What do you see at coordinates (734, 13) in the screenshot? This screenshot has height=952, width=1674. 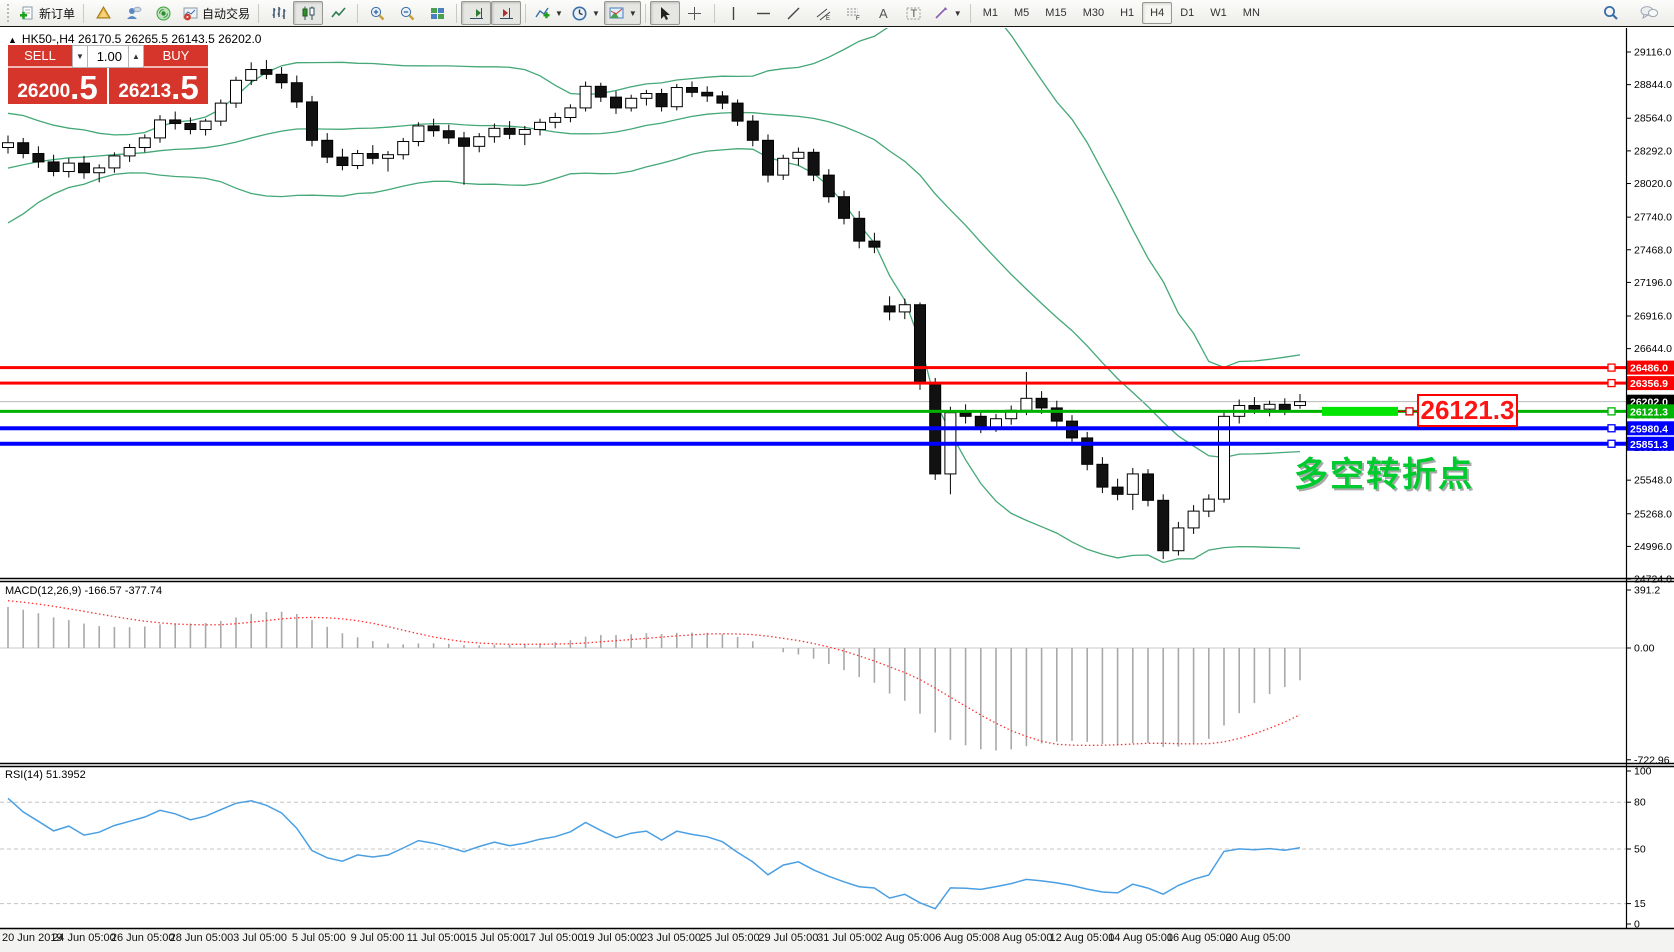 I see `vertical-line-button` at bounding box center [734, 13].